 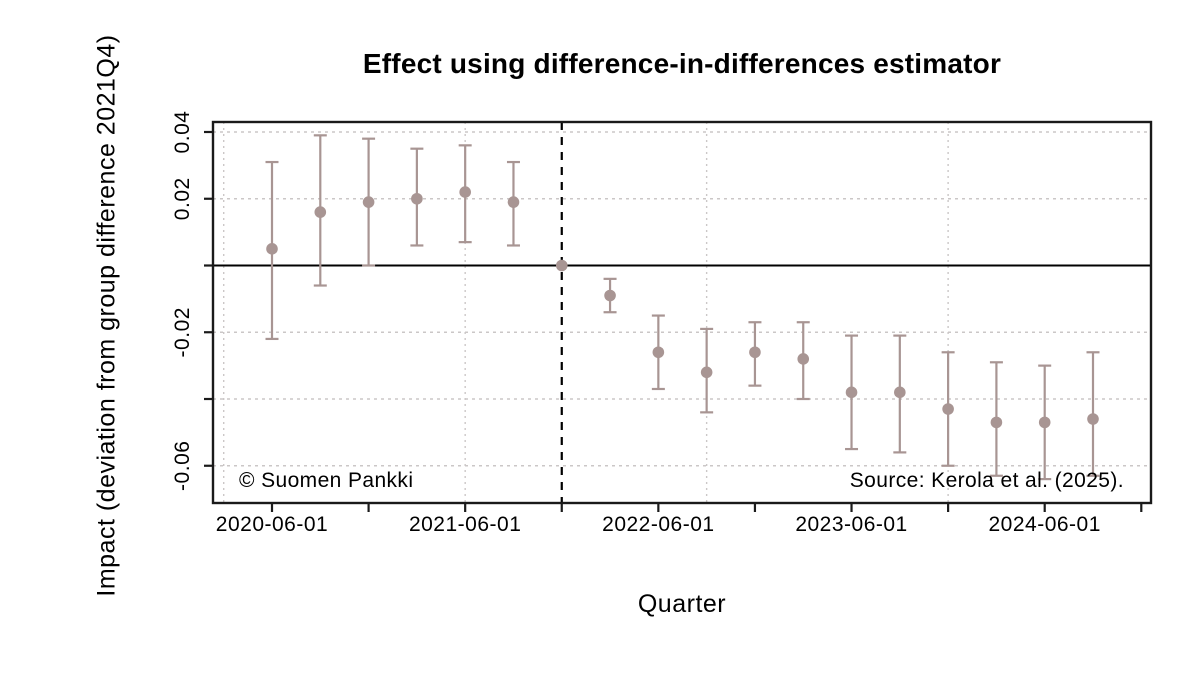 What do you see at coordinates (465, 524) in the screenshot?
I see `x-tick-label: 2021-06-01` at bounding box center [465, 524].